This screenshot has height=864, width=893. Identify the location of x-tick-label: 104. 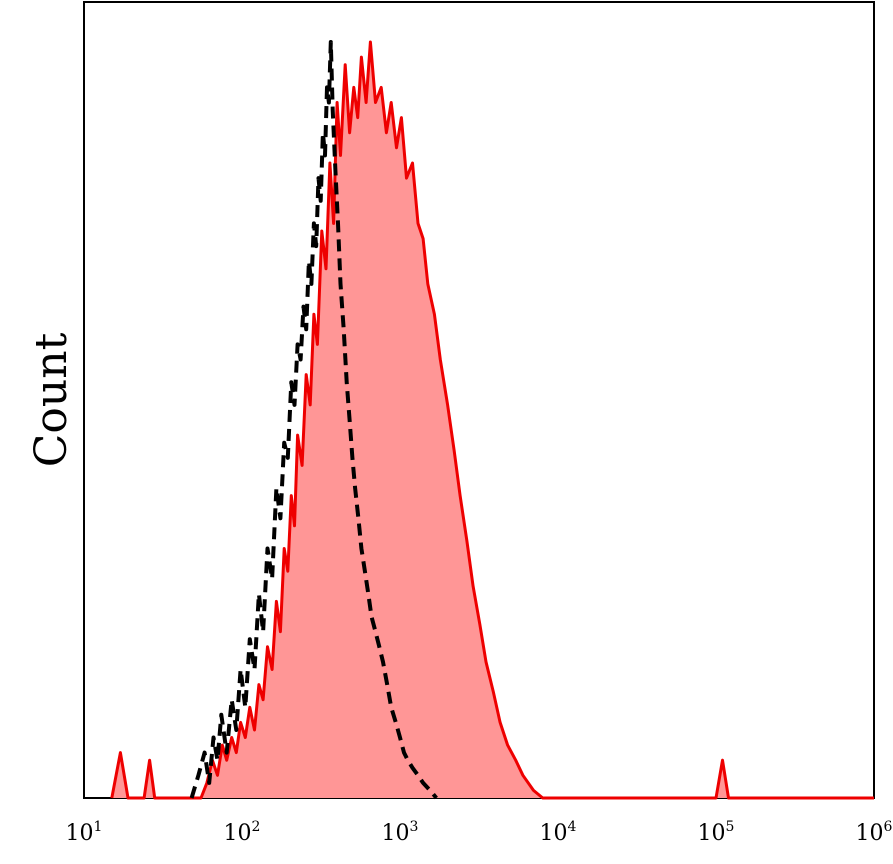
(558, 832).